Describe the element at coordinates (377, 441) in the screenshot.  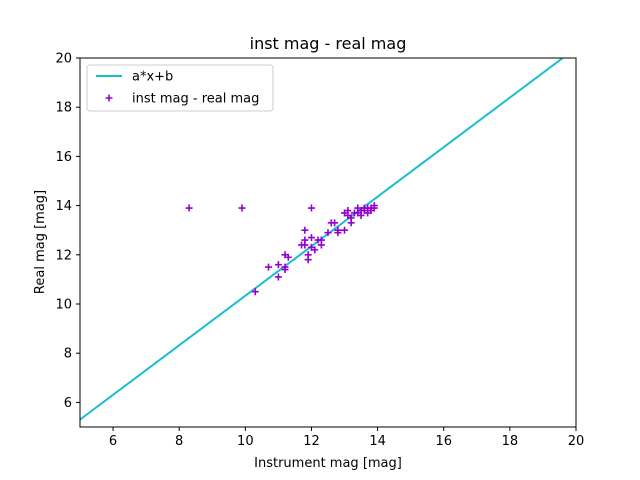
I see `x-tick-label: 14` at that location.